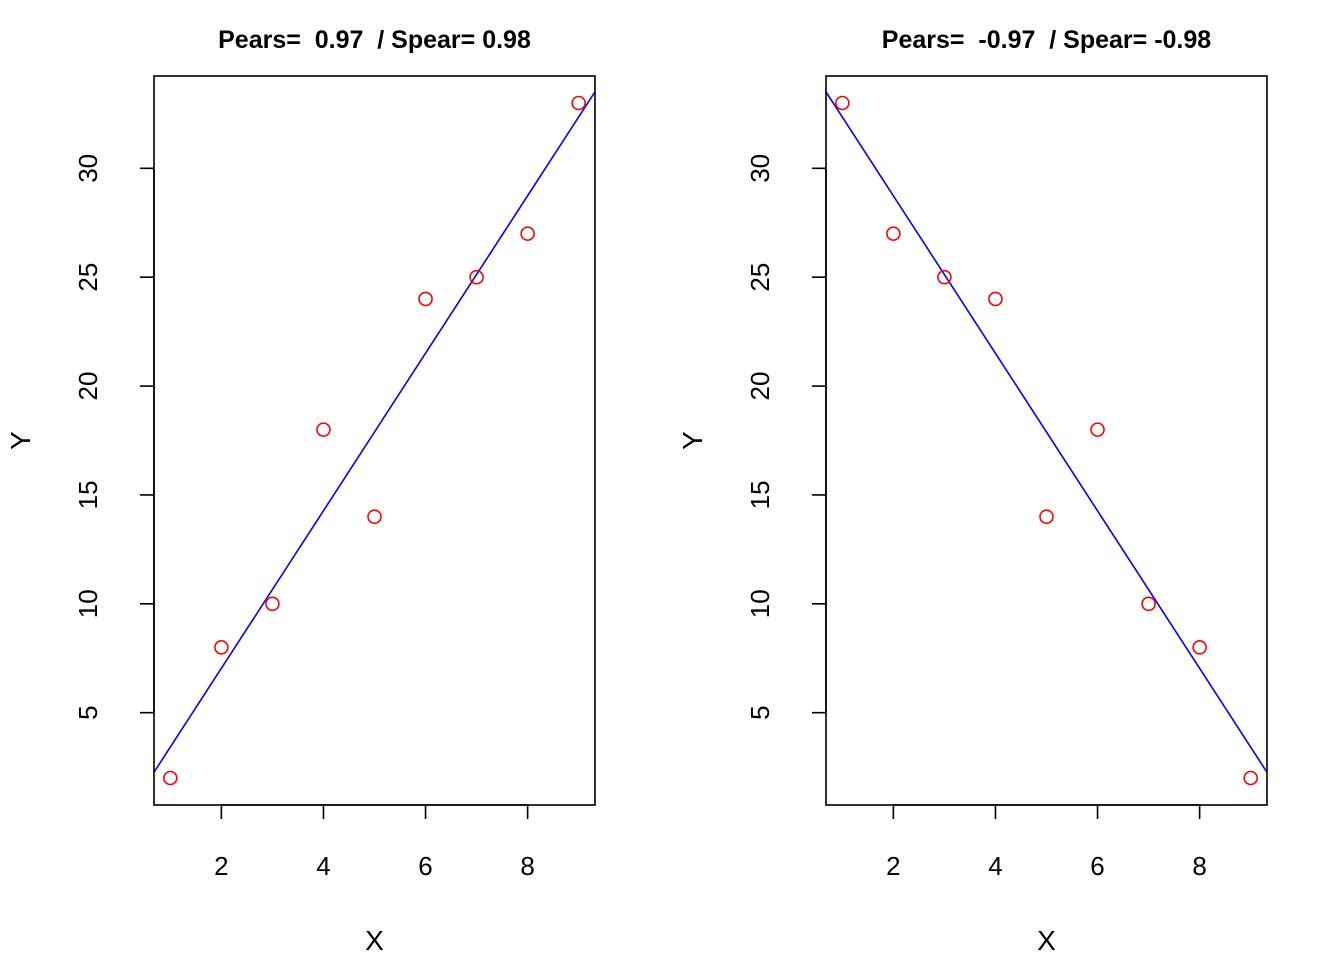 Image resolution: width=1344 pixels, height=960 pixels. Describe the element at coordinates (1046, 40) in the screenshot. I see `plot-title: Pears= -0.97 / Spear= -0.98` at that location.